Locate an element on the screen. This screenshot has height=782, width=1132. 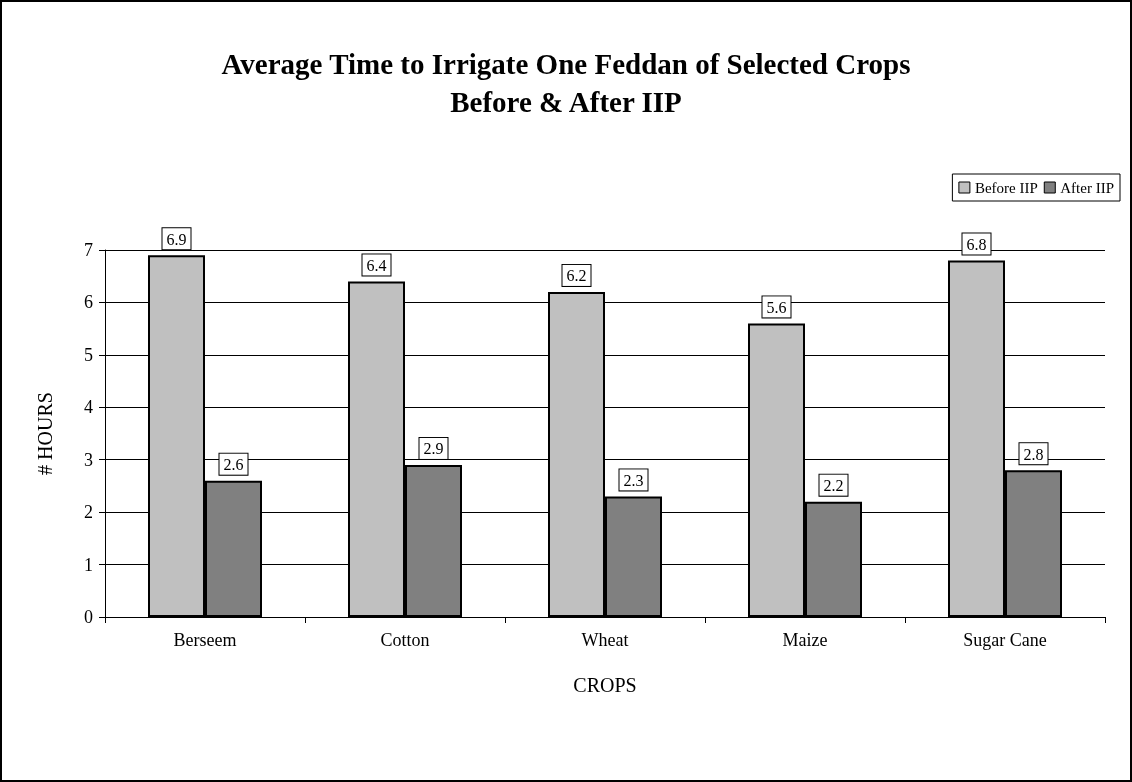
y-tick-label: 5 is located at coordinates (88, 354).